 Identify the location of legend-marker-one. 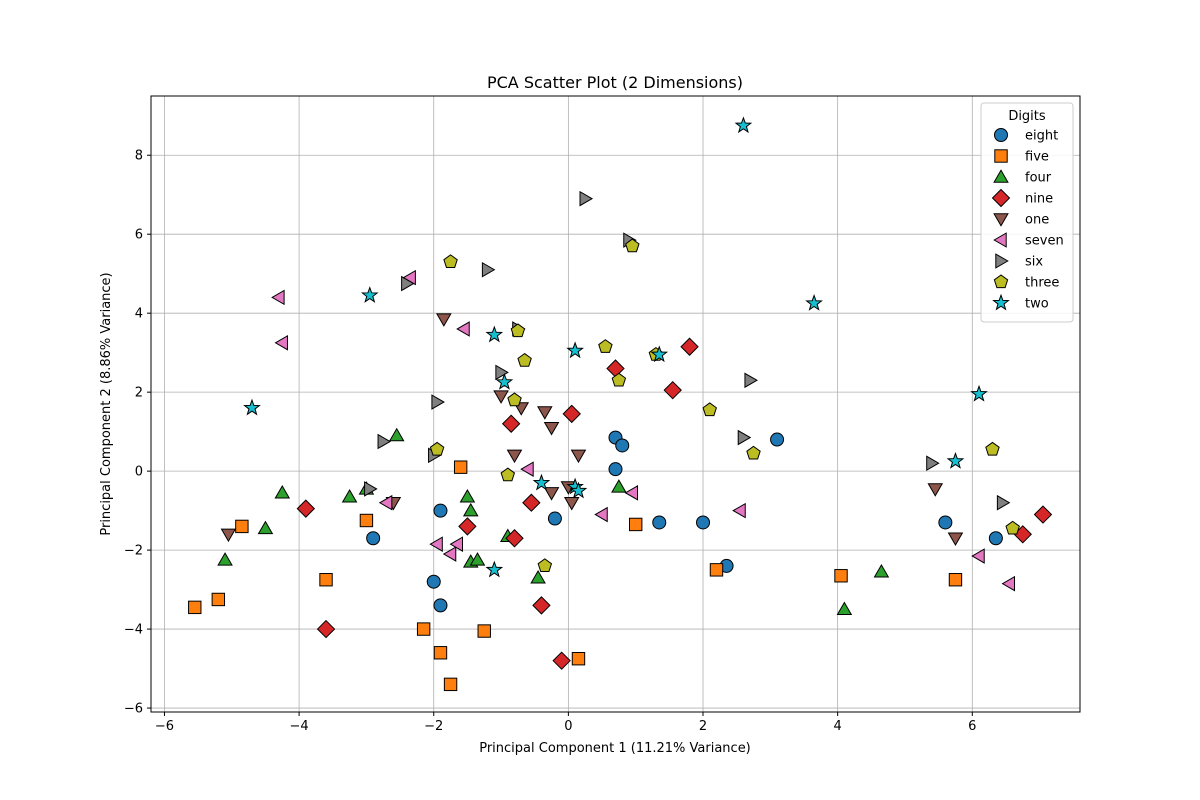
(1001, 220).